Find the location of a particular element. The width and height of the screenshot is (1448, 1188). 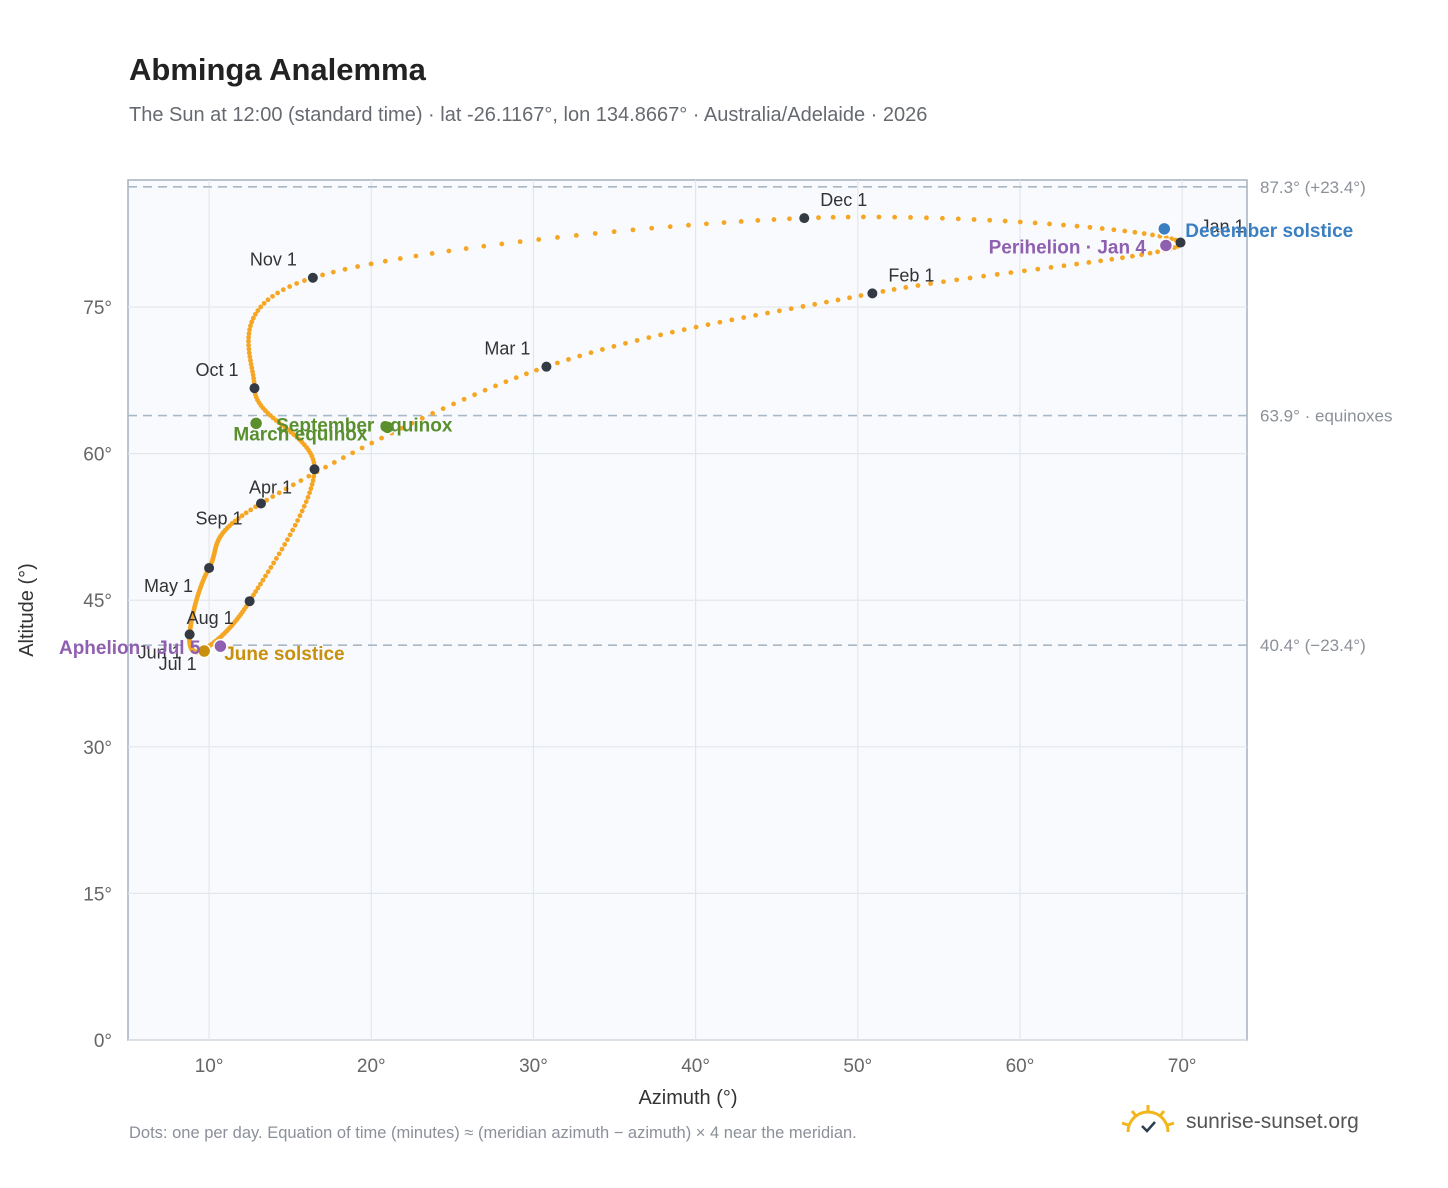

reference-line-label: 40.4° (−23.4°) is located at coordinates (1313, 645).